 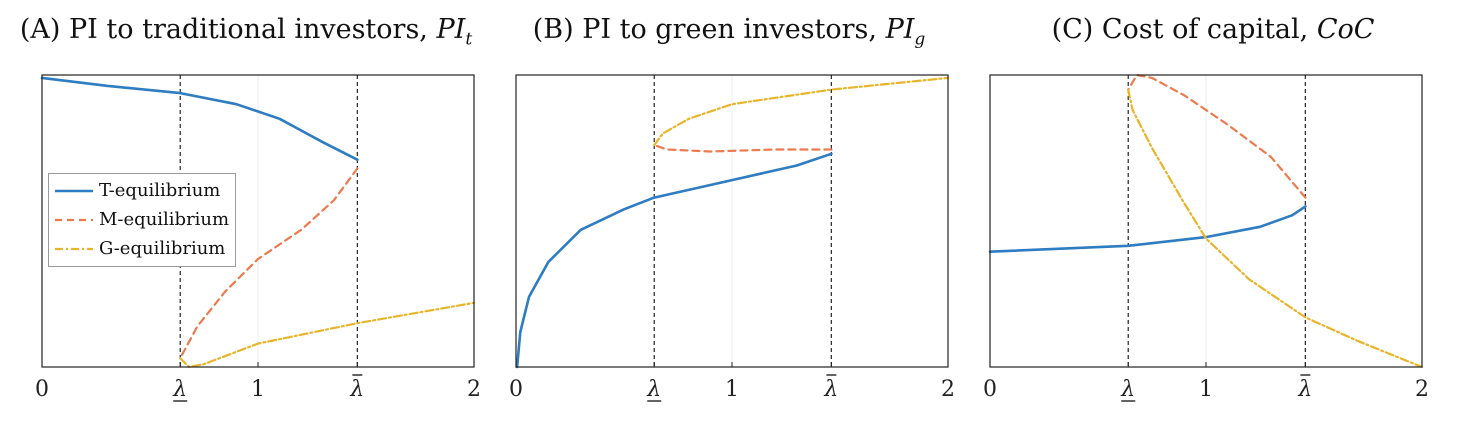 What do you see at coordinates (653, 389) in the screenshot?
I see `panel-b-xtick-label-1: λ` at bounding box center [653, 389].